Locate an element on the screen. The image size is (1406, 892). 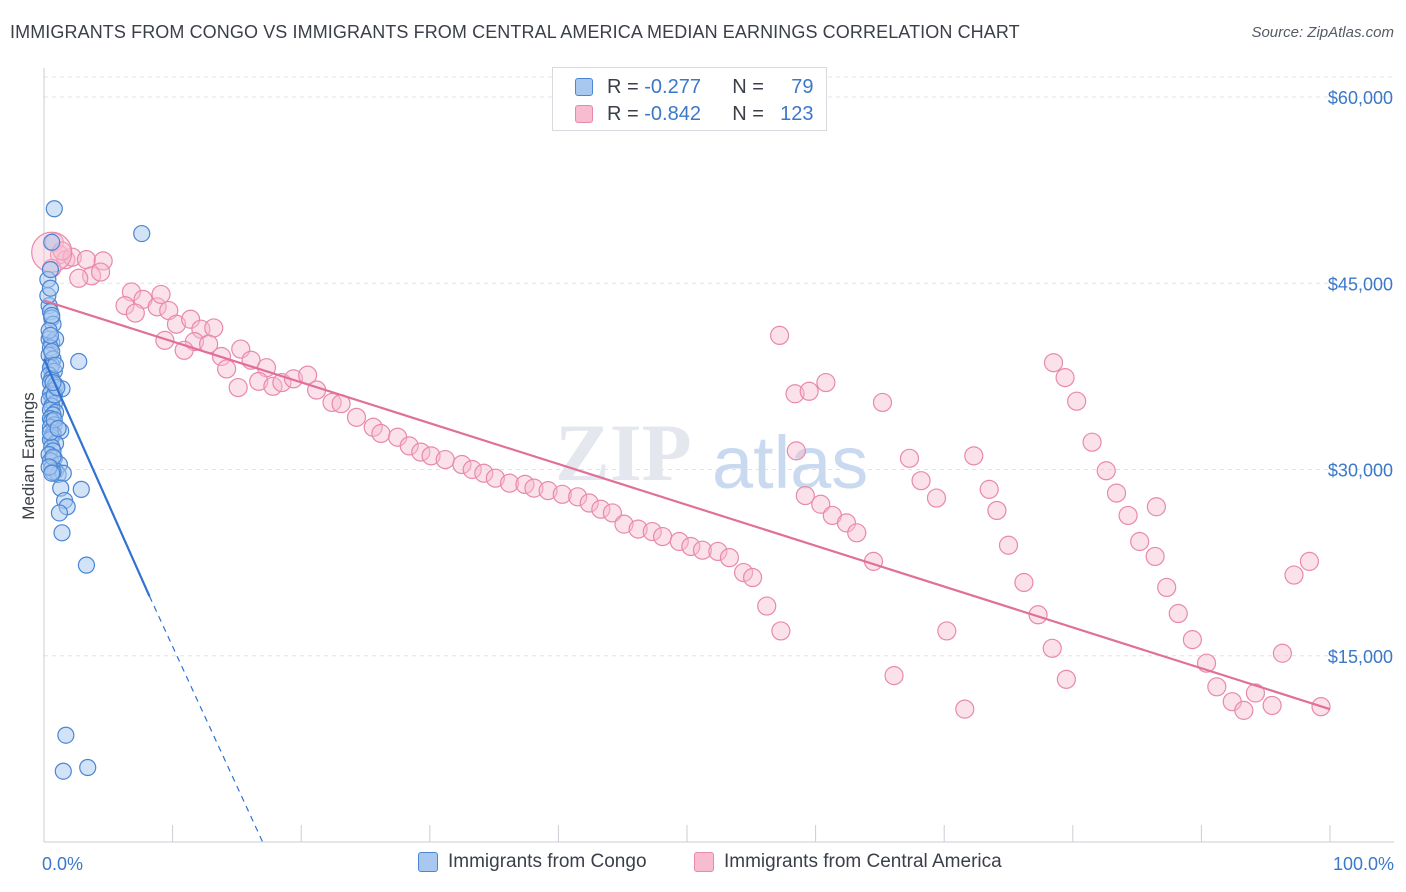
bottom-legend-swatch-central-america is located at coordinates (704, 862).